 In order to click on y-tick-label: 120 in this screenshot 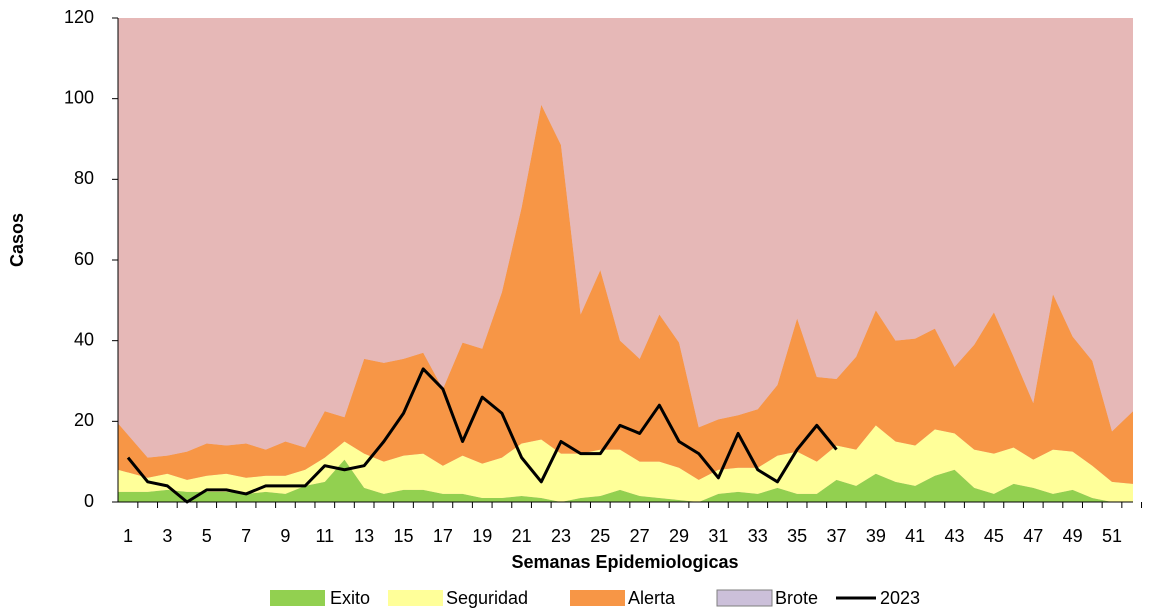, I will do `click(79, 17)`.